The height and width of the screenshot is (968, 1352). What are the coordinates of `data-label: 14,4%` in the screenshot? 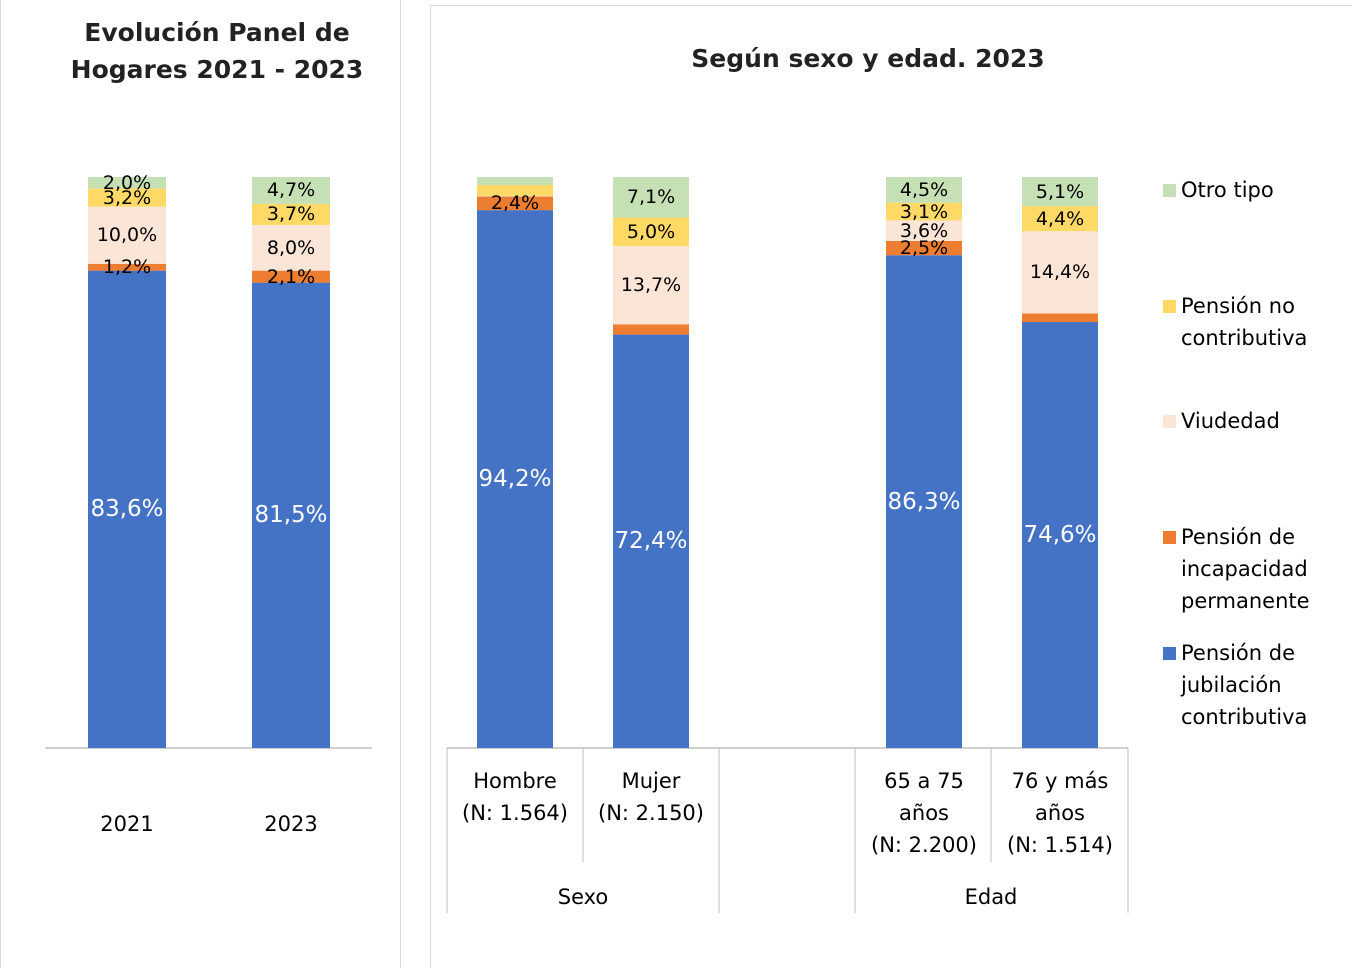 It's located at (1060, 272).